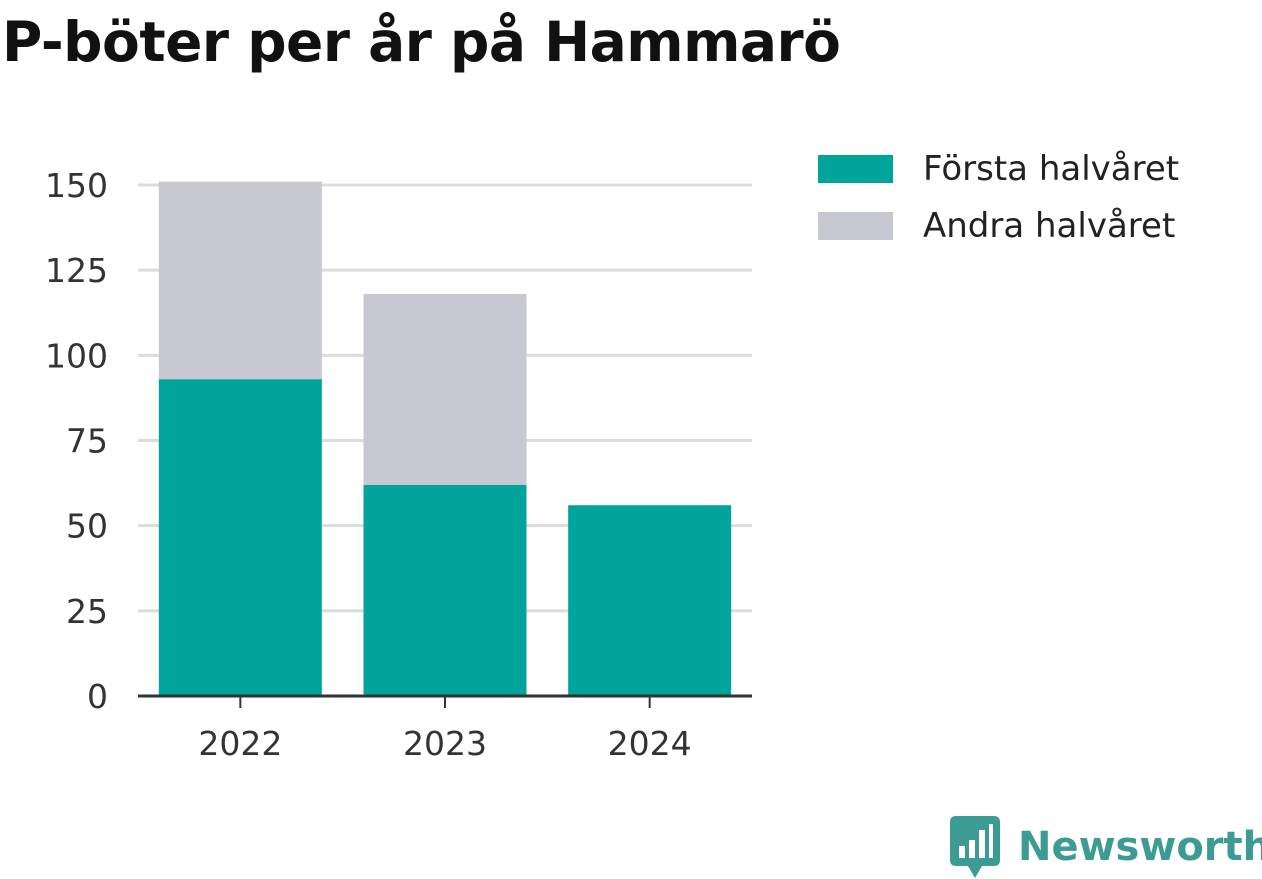  What do you see at coordinates (87, 526) in the screenshot?
I see `y-tick-label: 50` at bounding box center [87, 526].